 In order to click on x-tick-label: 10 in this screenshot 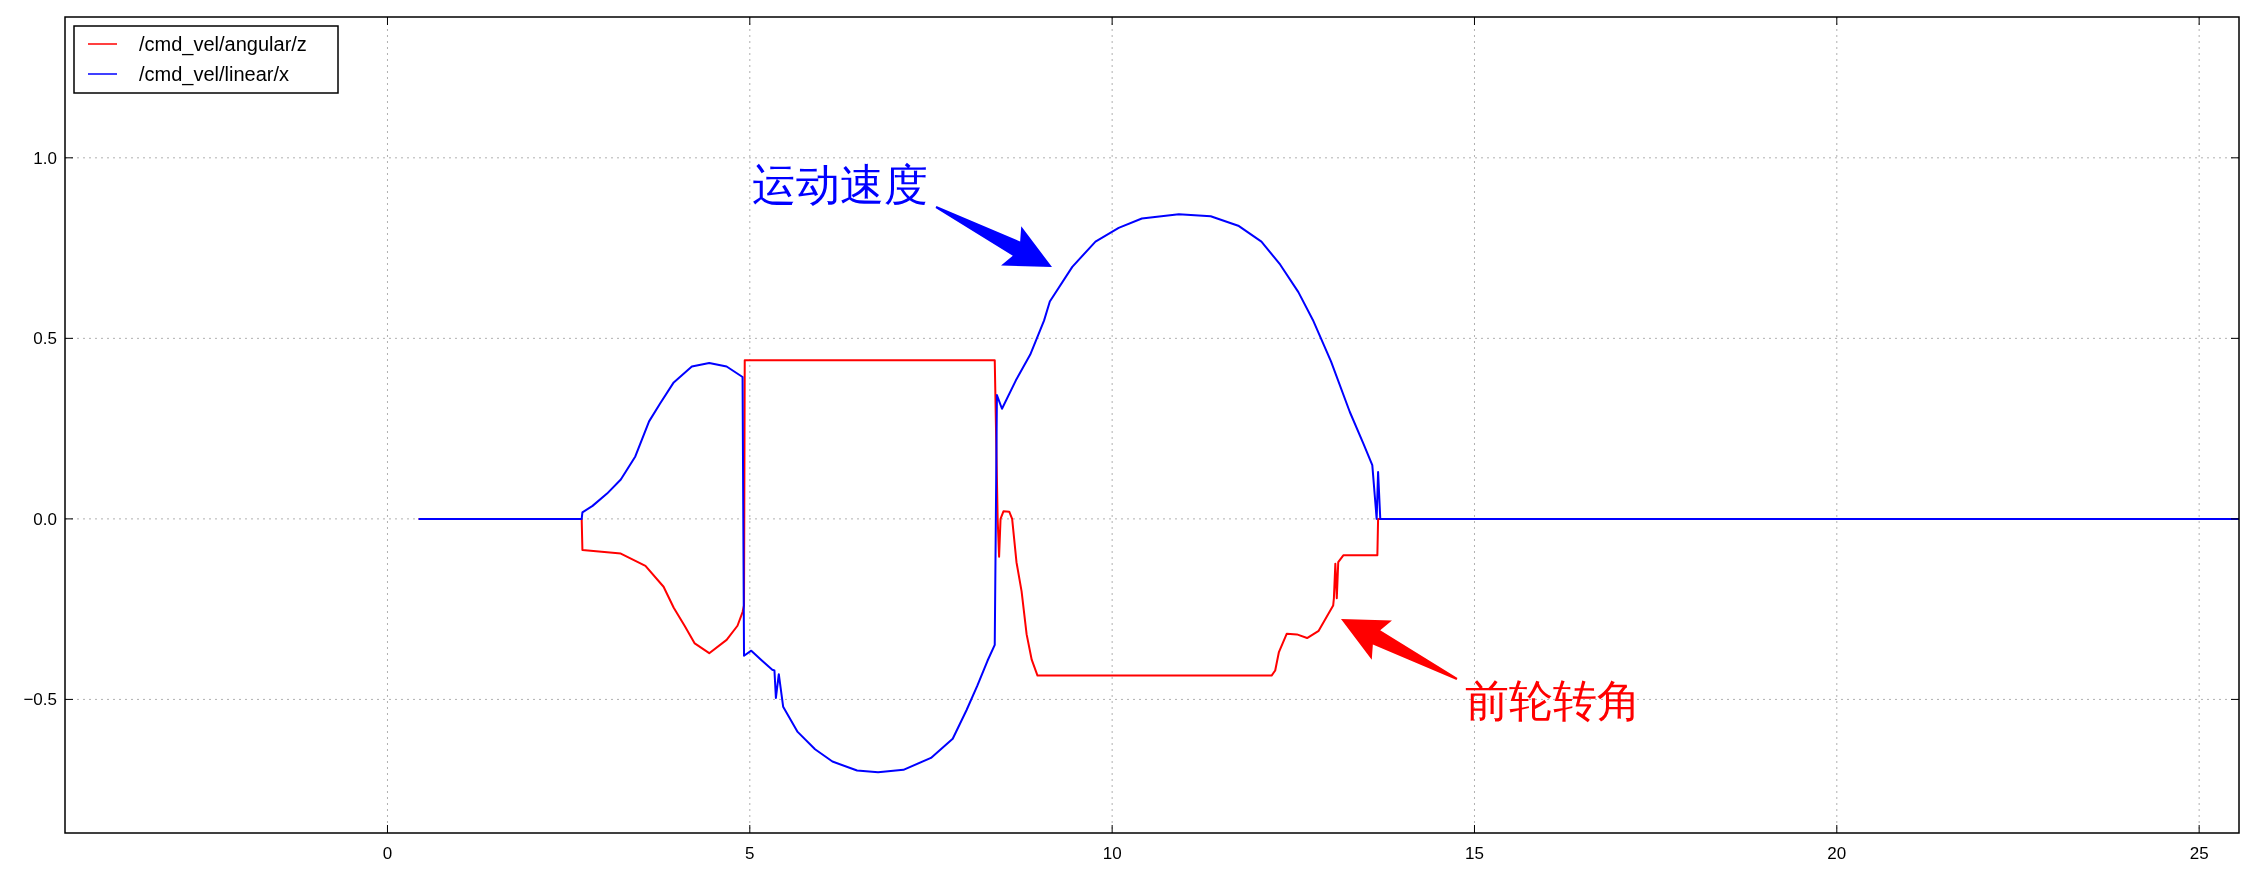, I will do `click(1112, 853)`.